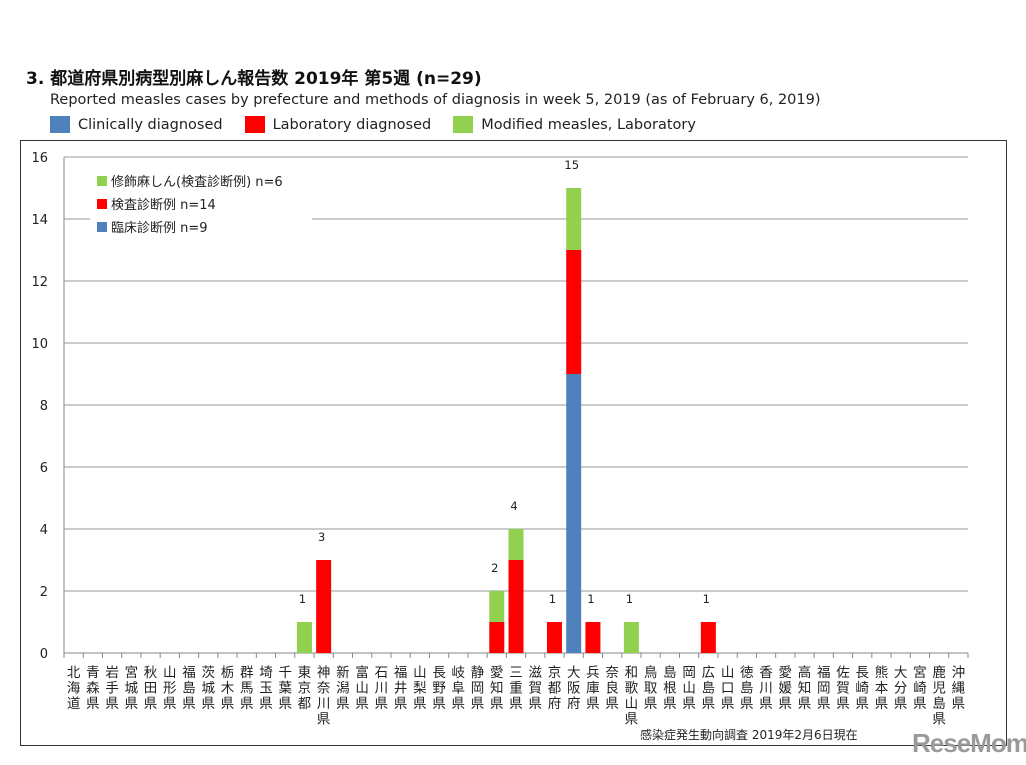  What do you see at coordinates (170, 689) in the screenshot?
I see `x-tick-label: 形` at bounding box center [170, 689].